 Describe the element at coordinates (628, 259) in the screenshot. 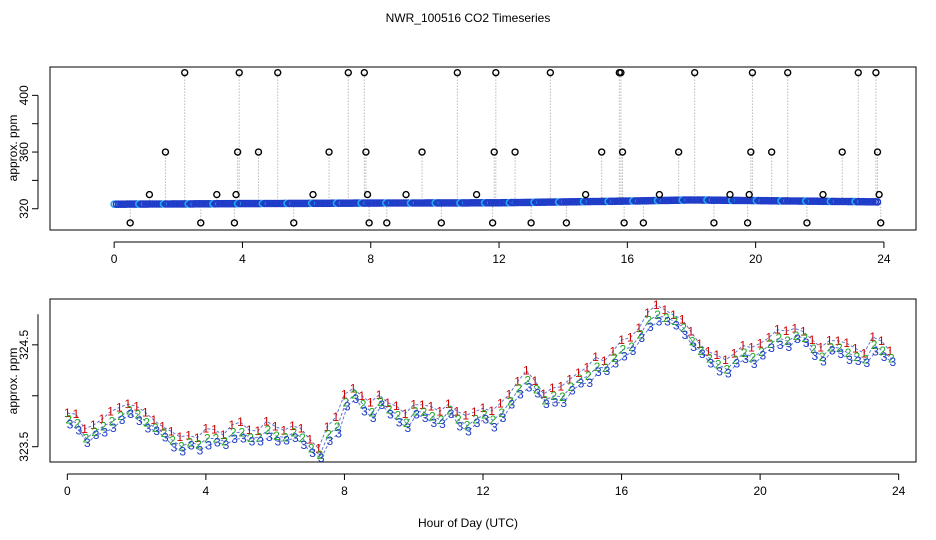

I see `x-tick-label: 16` at that location.